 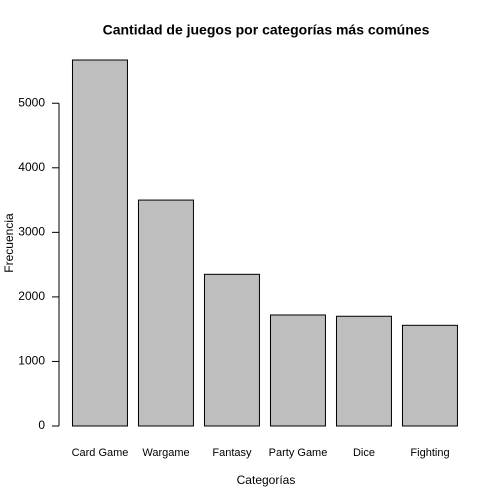 What do you see at coordinates (31, 102) in the screenshot?
I see `y-tick-label: 5000` at bounding box center [31, 102].